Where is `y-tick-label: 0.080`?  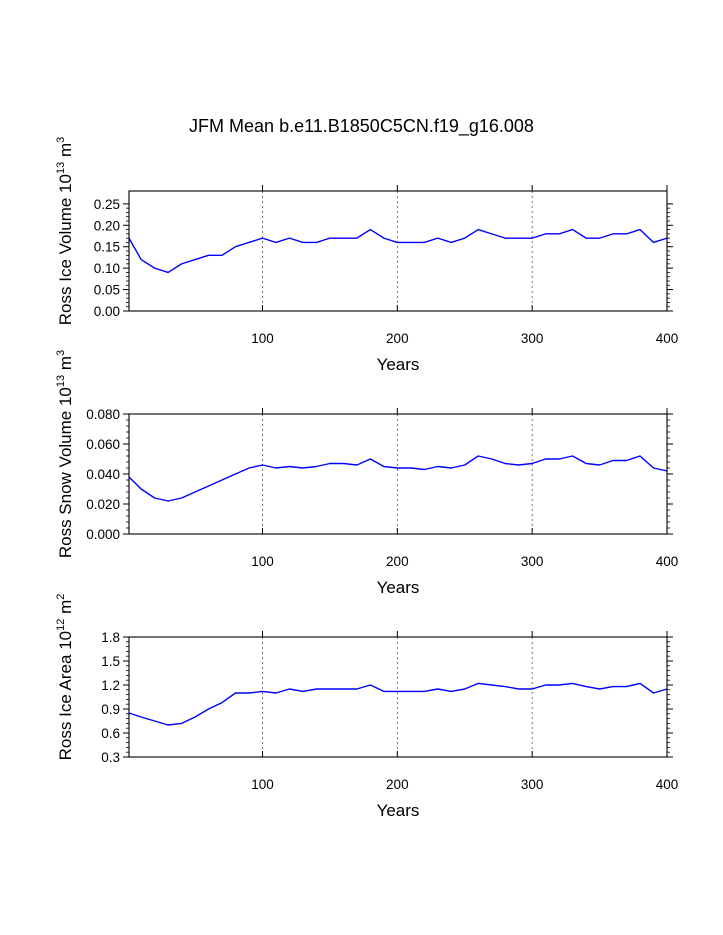 y-tick-label: 0.080 is located at coordinates (103, 414).